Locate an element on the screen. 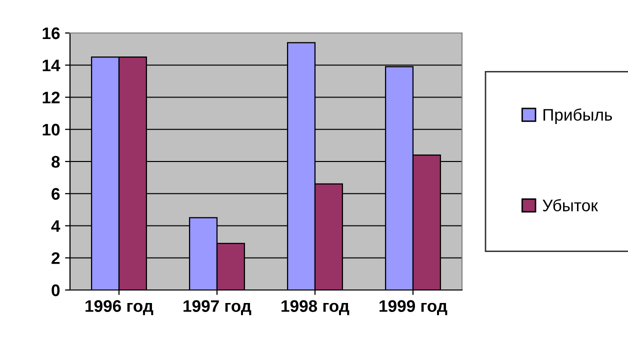 The width and height of the screenshot is (628, 347). x-tick-label: 1999 год is located at coordinates (414, 308).